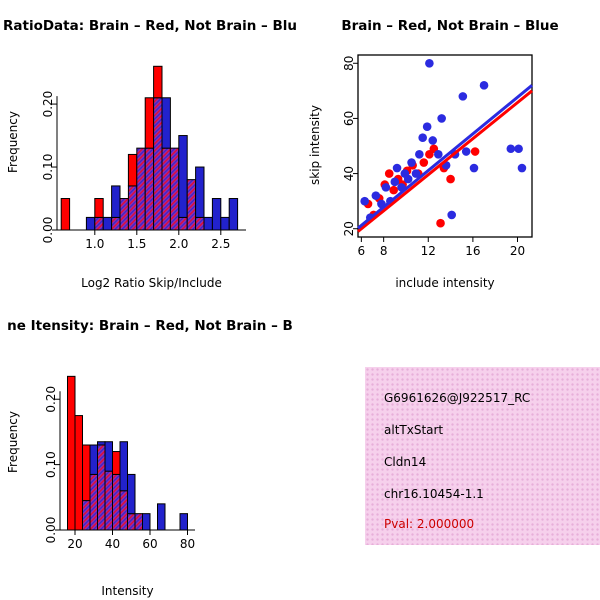 Image resolution: width=600 pixels, height=600 pixels. Describe the element at coordinates (349, 63) in the screenshot. I see `y-tick-label: 80` at that location.